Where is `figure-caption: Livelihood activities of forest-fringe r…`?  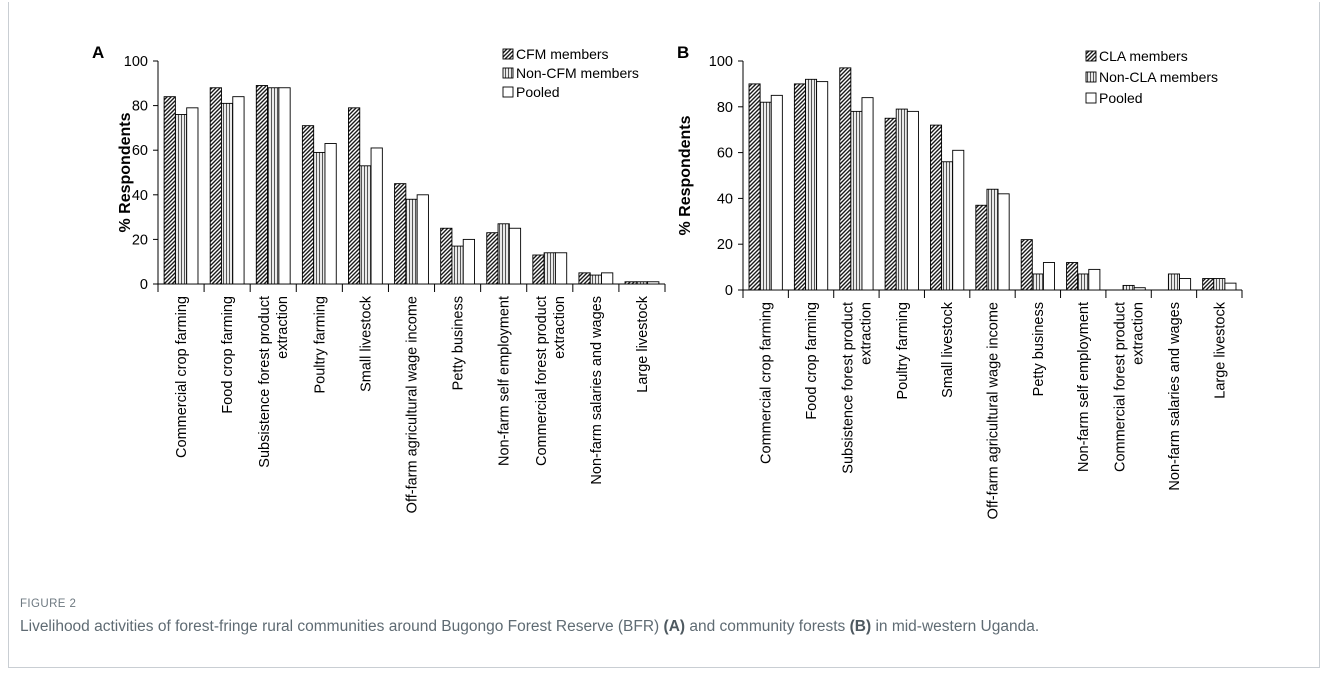
figure-caption: Livelihood activities of forest-fringe r… is located at coordinates (665, 627).